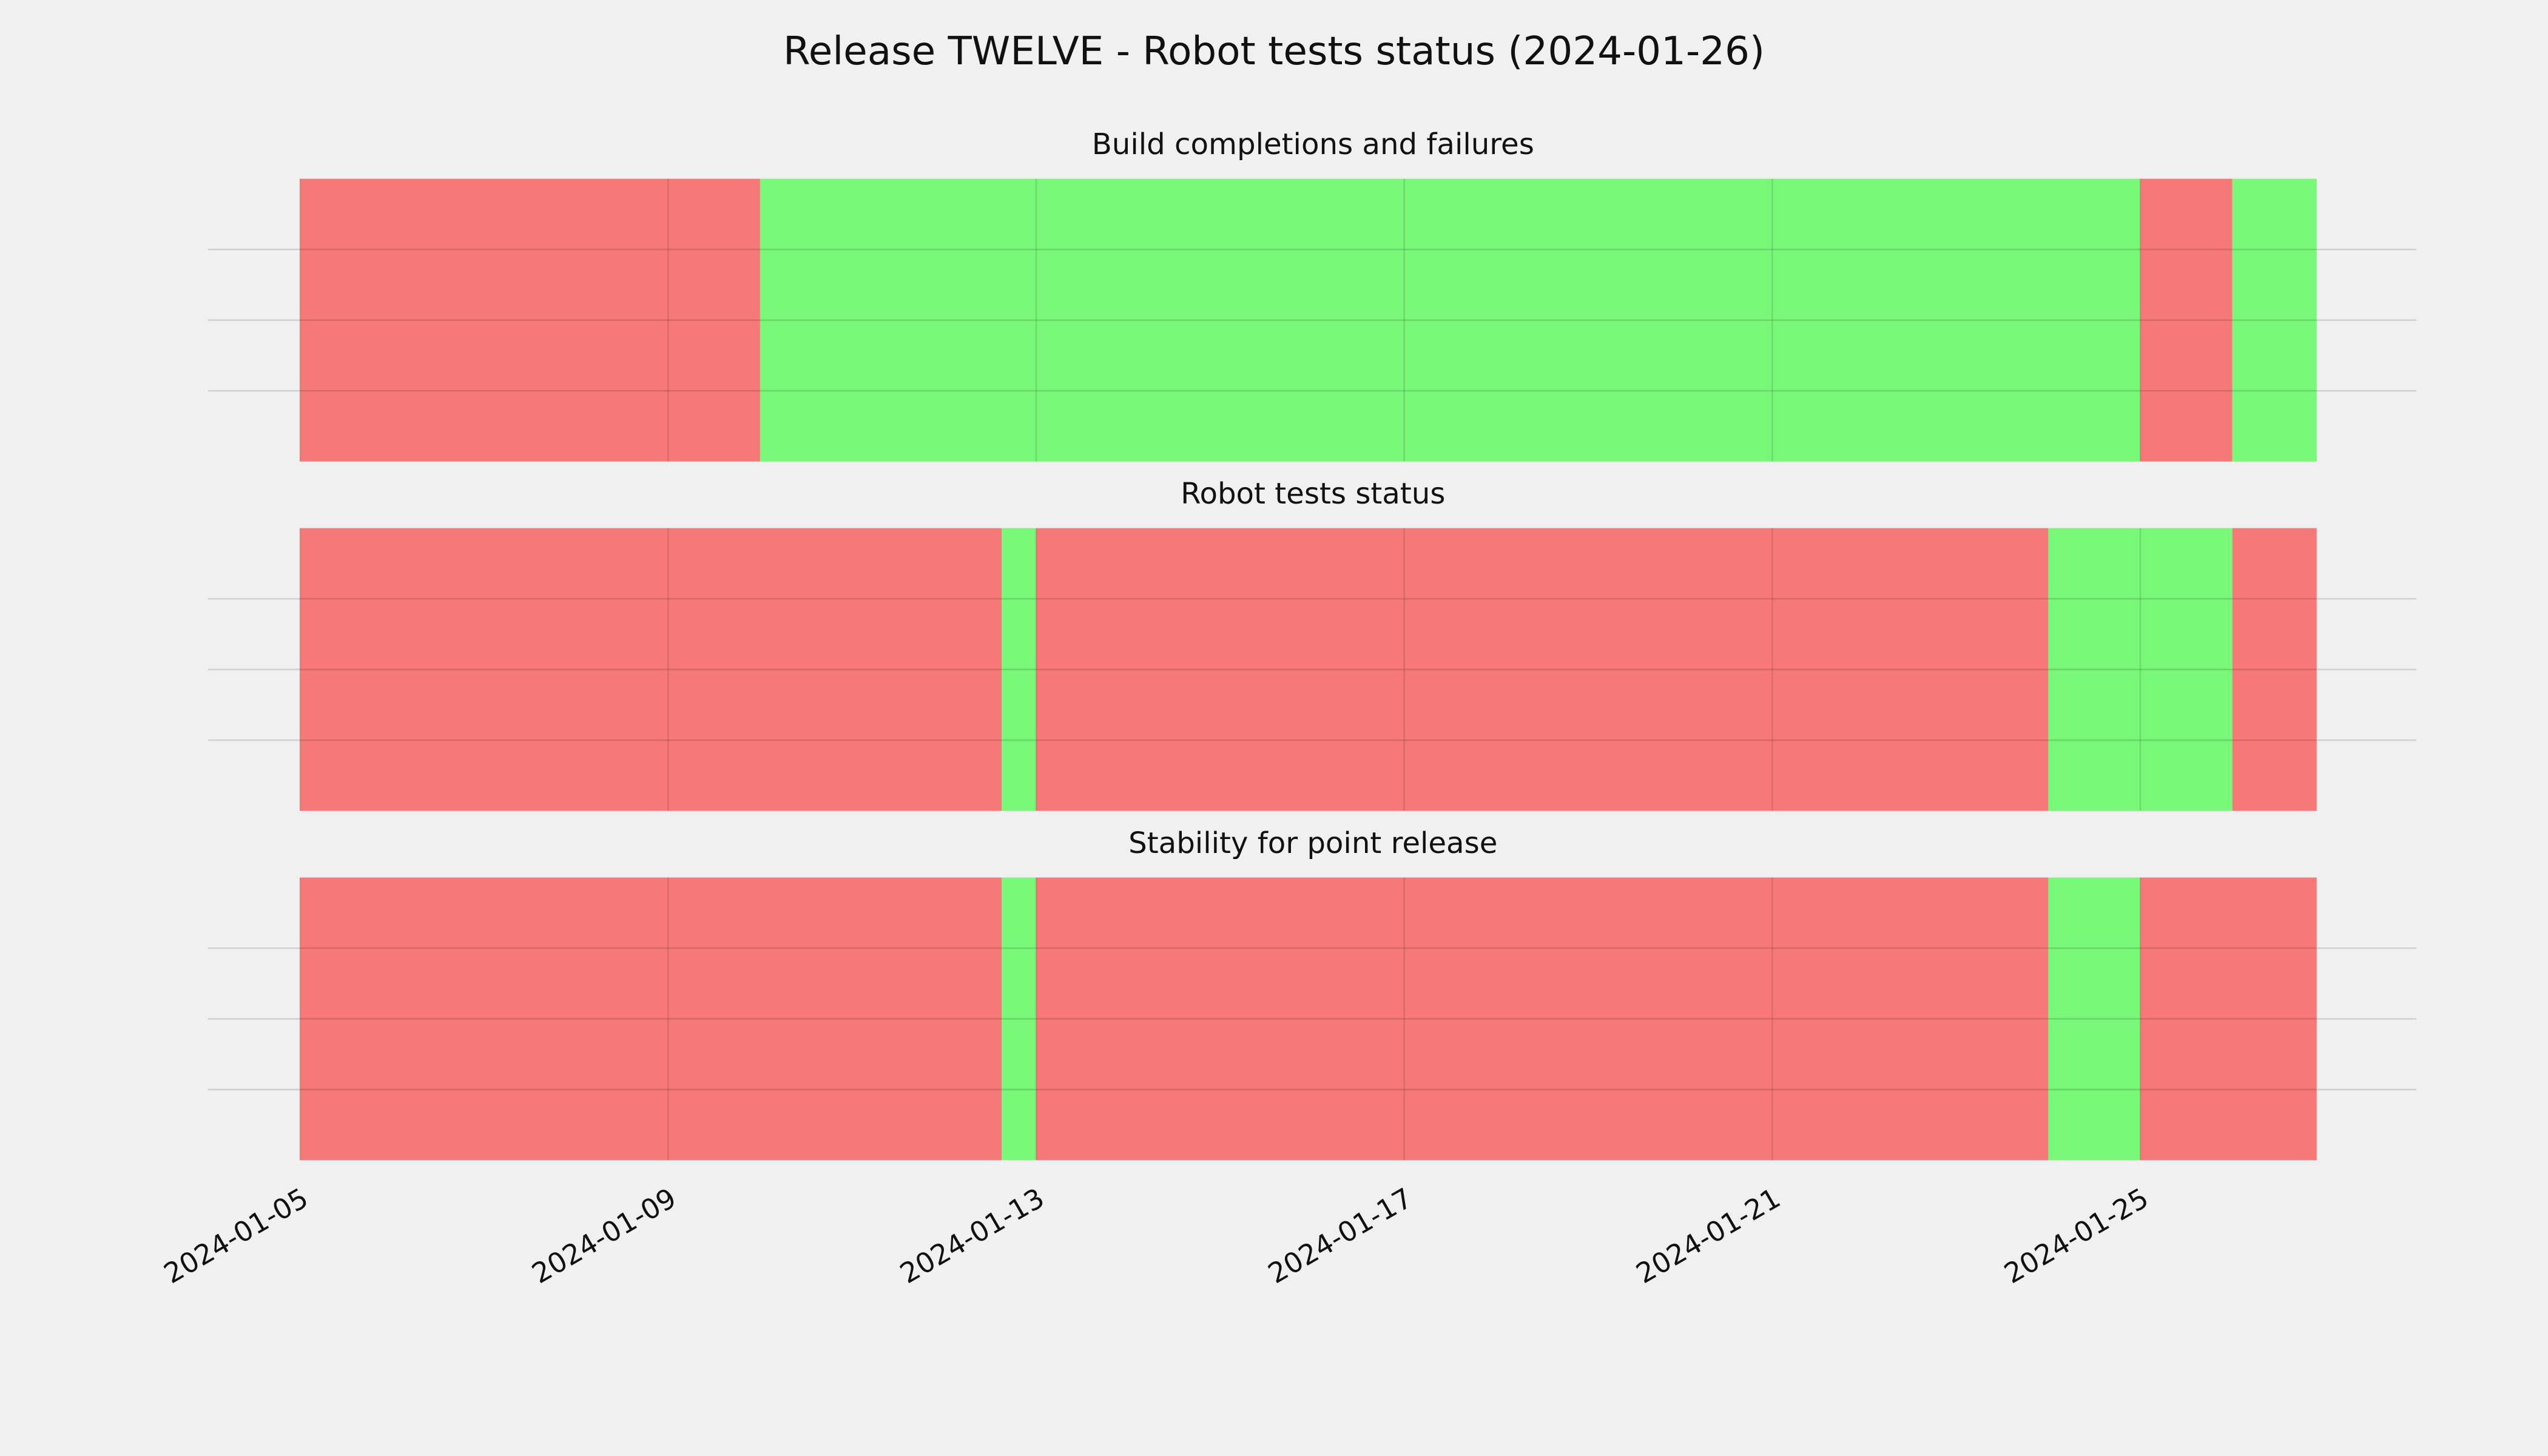  I want to click on panel-title: Stability for point release, so click(1312, 843).